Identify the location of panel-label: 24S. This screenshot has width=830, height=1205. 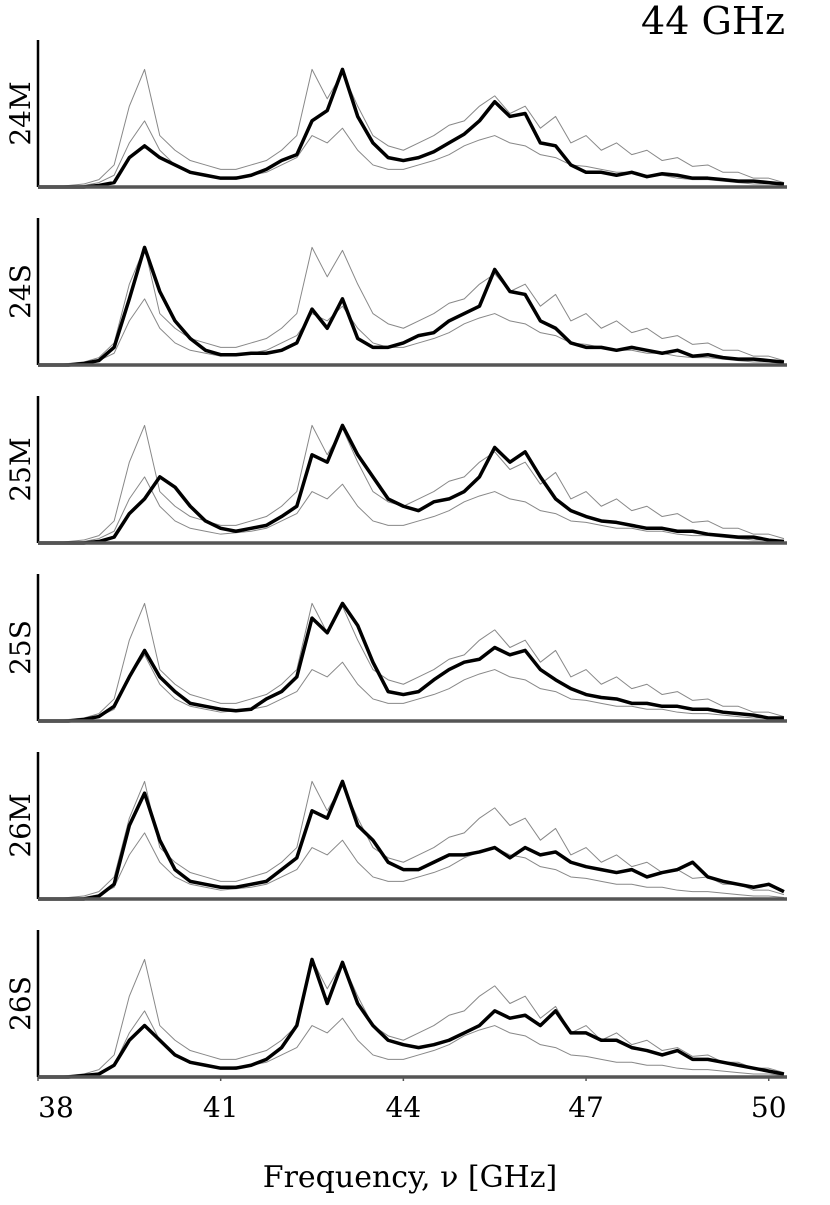
(20, 291).